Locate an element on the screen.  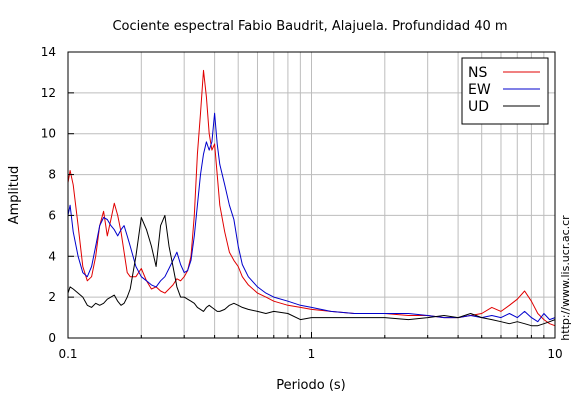
y-tick-label: 14 is located at coordinates (48, 52).